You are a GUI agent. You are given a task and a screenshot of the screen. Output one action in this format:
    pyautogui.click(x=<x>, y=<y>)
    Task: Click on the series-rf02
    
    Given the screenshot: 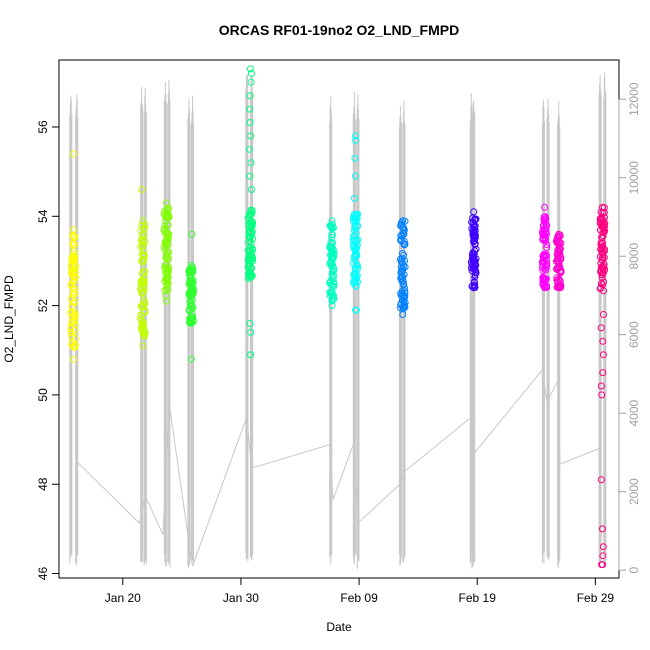 What is the action you would take?
    pyautogui.click(x=143, y=268)
    